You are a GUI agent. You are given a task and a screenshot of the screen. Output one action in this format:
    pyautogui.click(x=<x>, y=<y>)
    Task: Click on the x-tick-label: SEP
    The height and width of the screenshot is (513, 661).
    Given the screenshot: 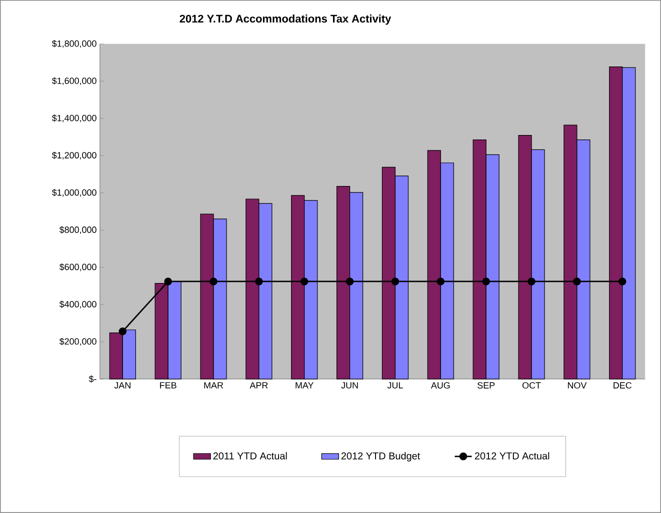 What is the action you would take?
    pyautogui.click(x=486, y=385)
    